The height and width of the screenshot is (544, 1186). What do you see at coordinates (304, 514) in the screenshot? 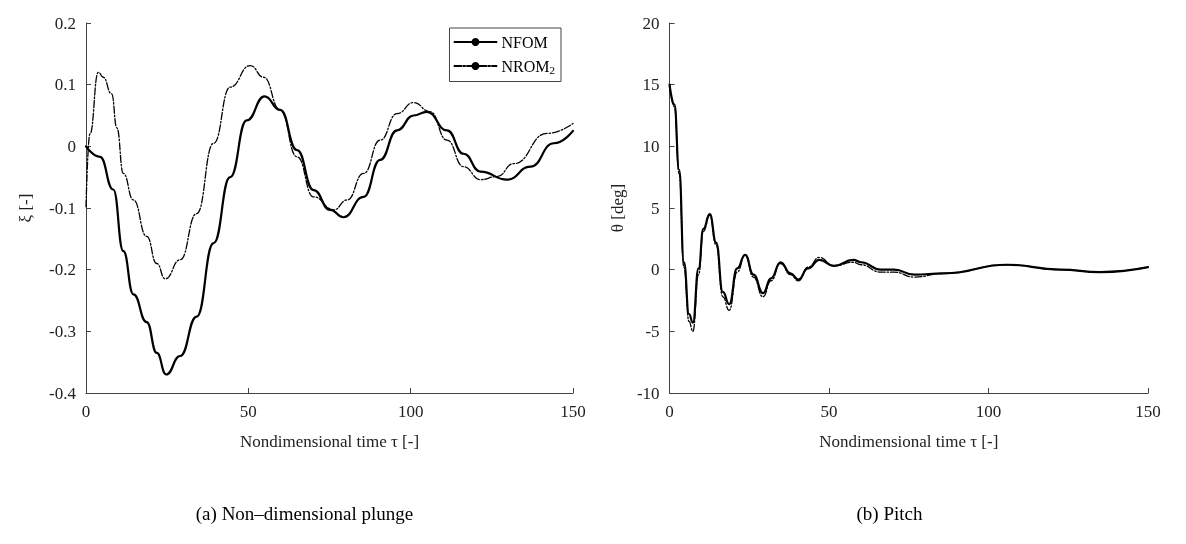
I see `text: (a) Non–dimensional plunge` at bounding box center [304, 514].